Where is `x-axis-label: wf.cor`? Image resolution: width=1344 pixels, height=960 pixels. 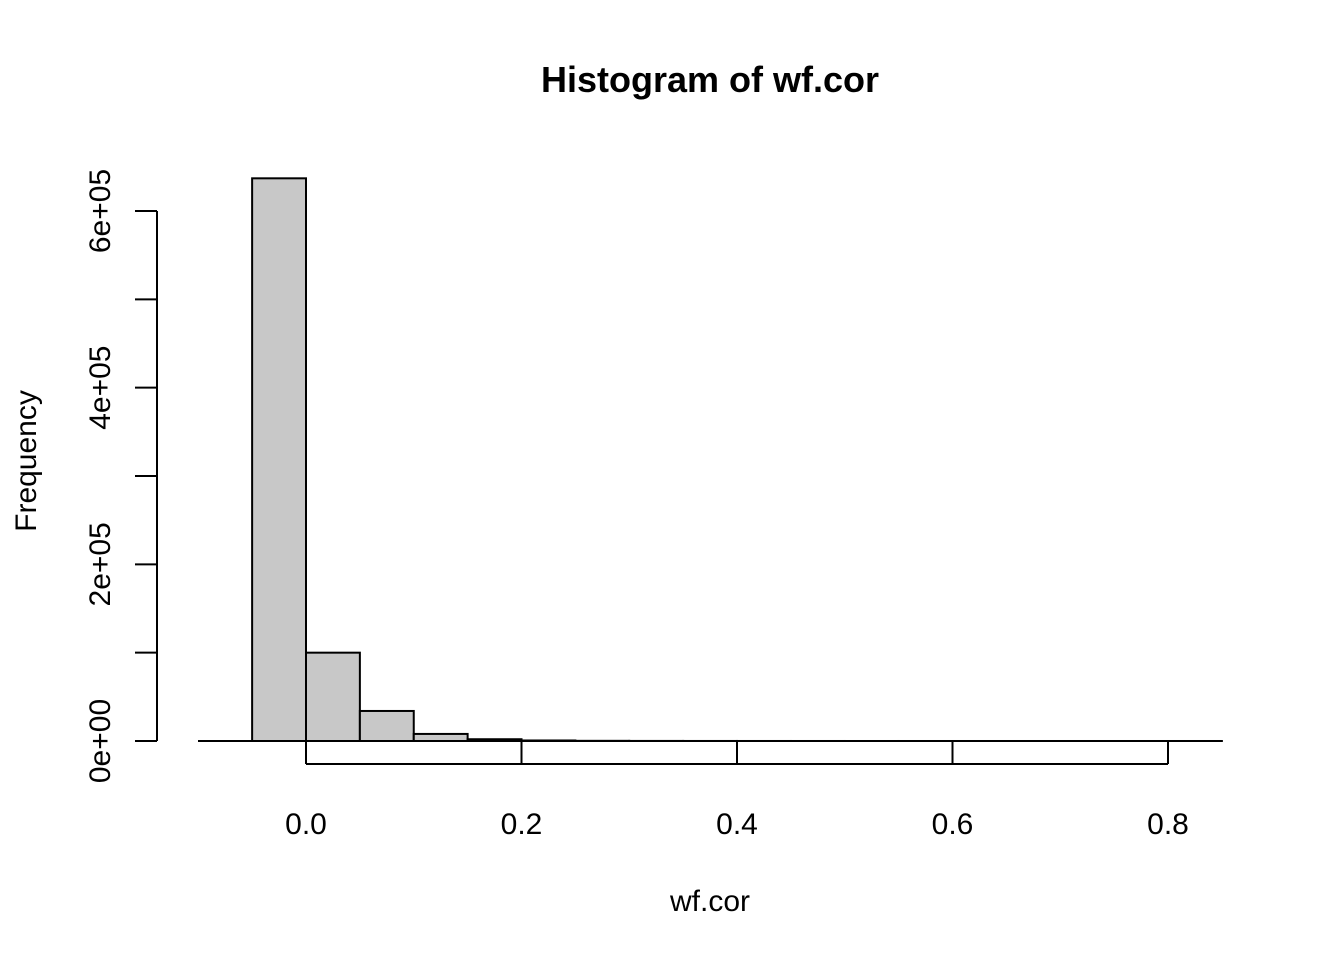 x-axis-label: wf.cor is located at coordinates (709, 901).